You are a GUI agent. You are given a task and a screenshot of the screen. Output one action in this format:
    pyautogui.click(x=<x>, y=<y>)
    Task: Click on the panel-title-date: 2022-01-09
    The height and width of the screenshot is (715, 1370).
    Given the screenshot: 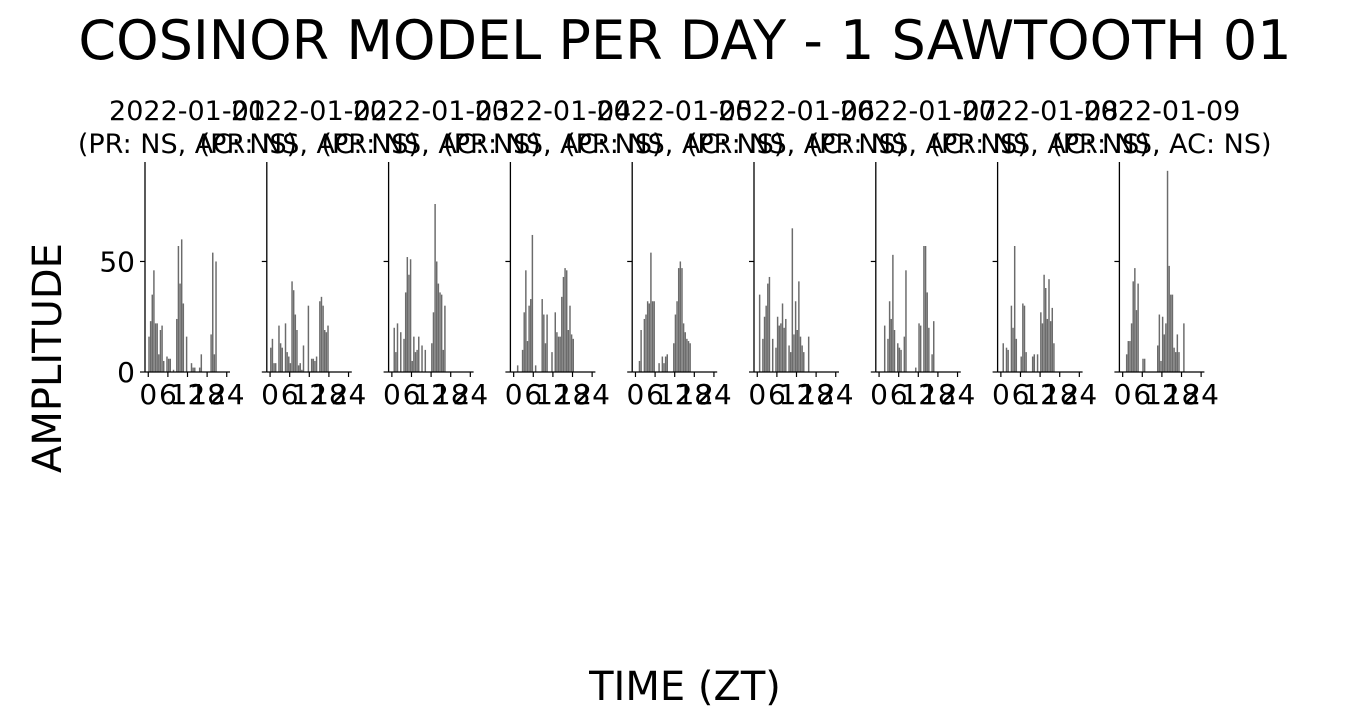 What is the action you would take?
    pyautogui.click(x=1161, y=111)
    